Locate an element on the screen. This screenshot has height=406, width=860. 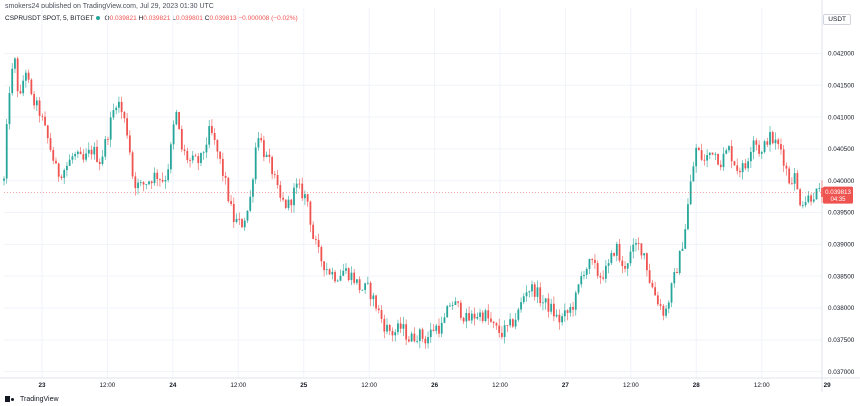
close-label: C is located at coordinates (207, 18).